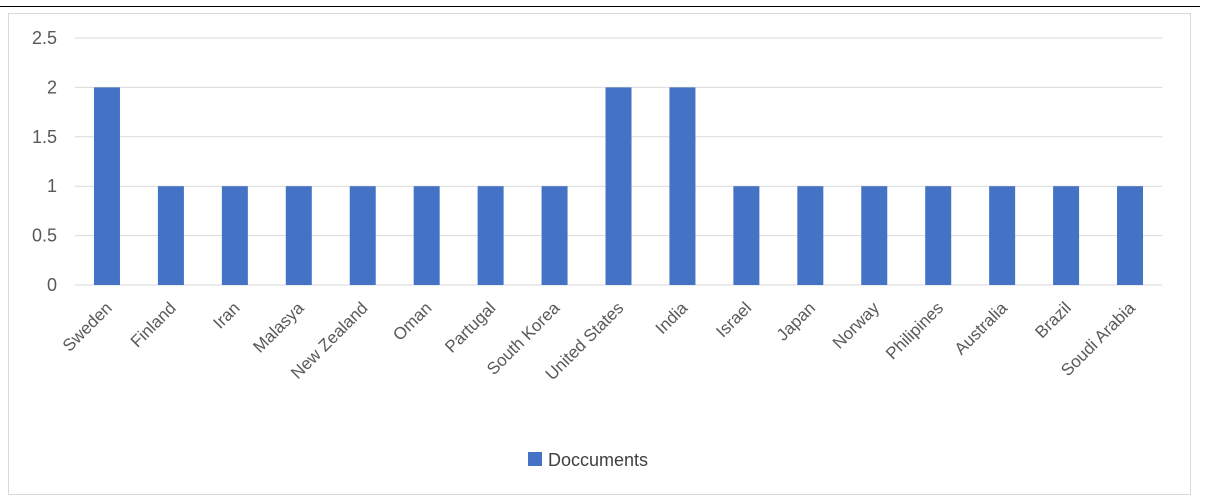 This screenshot has height=496, width=1205. I want to click on x-tick-label: Australia, so click(981, 328).